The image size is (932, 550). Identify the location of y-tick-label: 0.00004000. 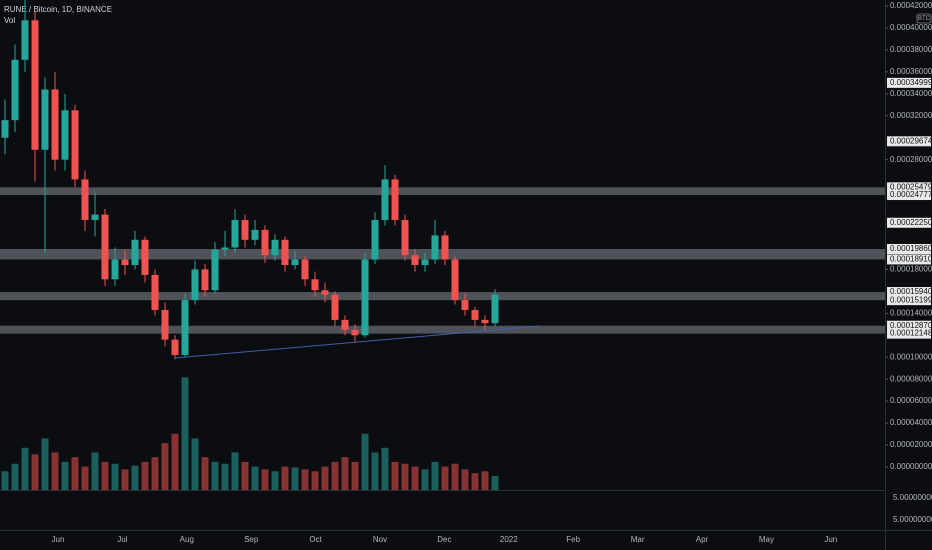
(911, 422).